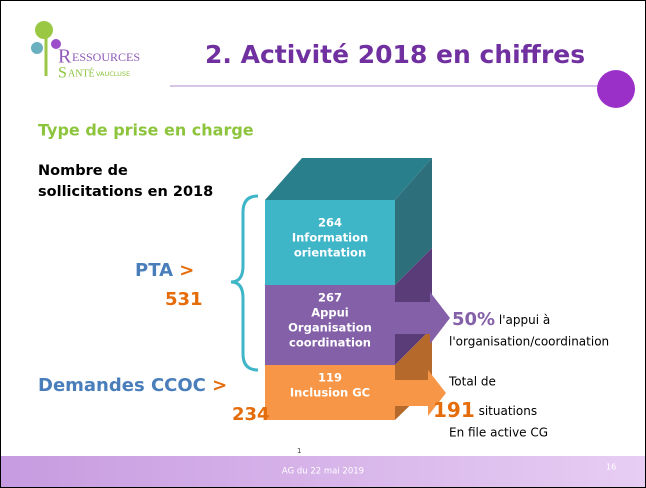  What do you see at coordinates (330, 253) in the screenshot?
I see `block-text: orientation` at bounding box center [330, 253].